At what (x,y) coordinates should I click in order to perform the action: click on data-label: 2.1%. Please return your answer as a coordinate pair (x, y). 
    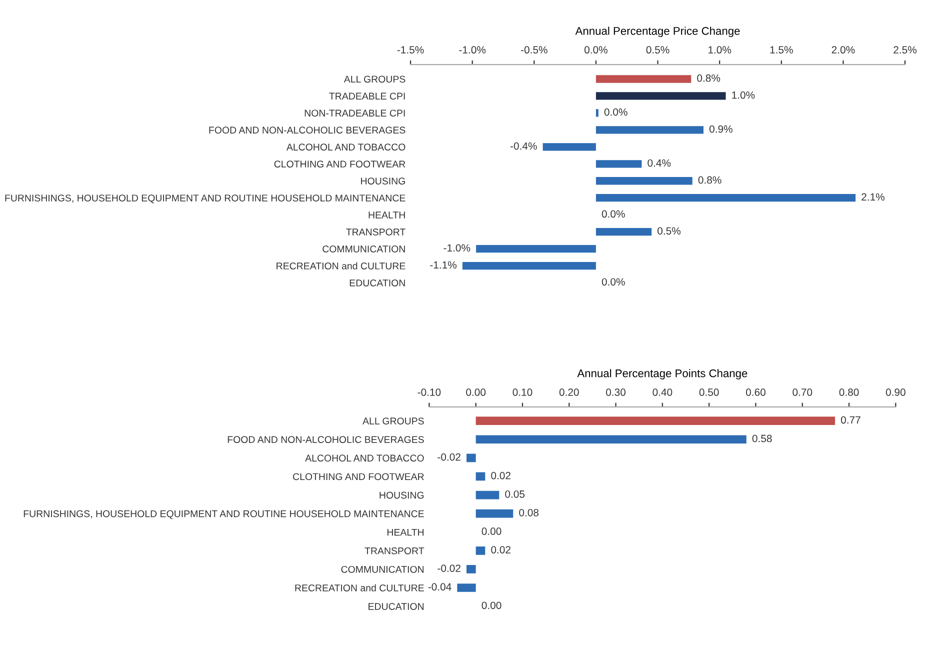
    Looking at the image, I should click on (873, 197).